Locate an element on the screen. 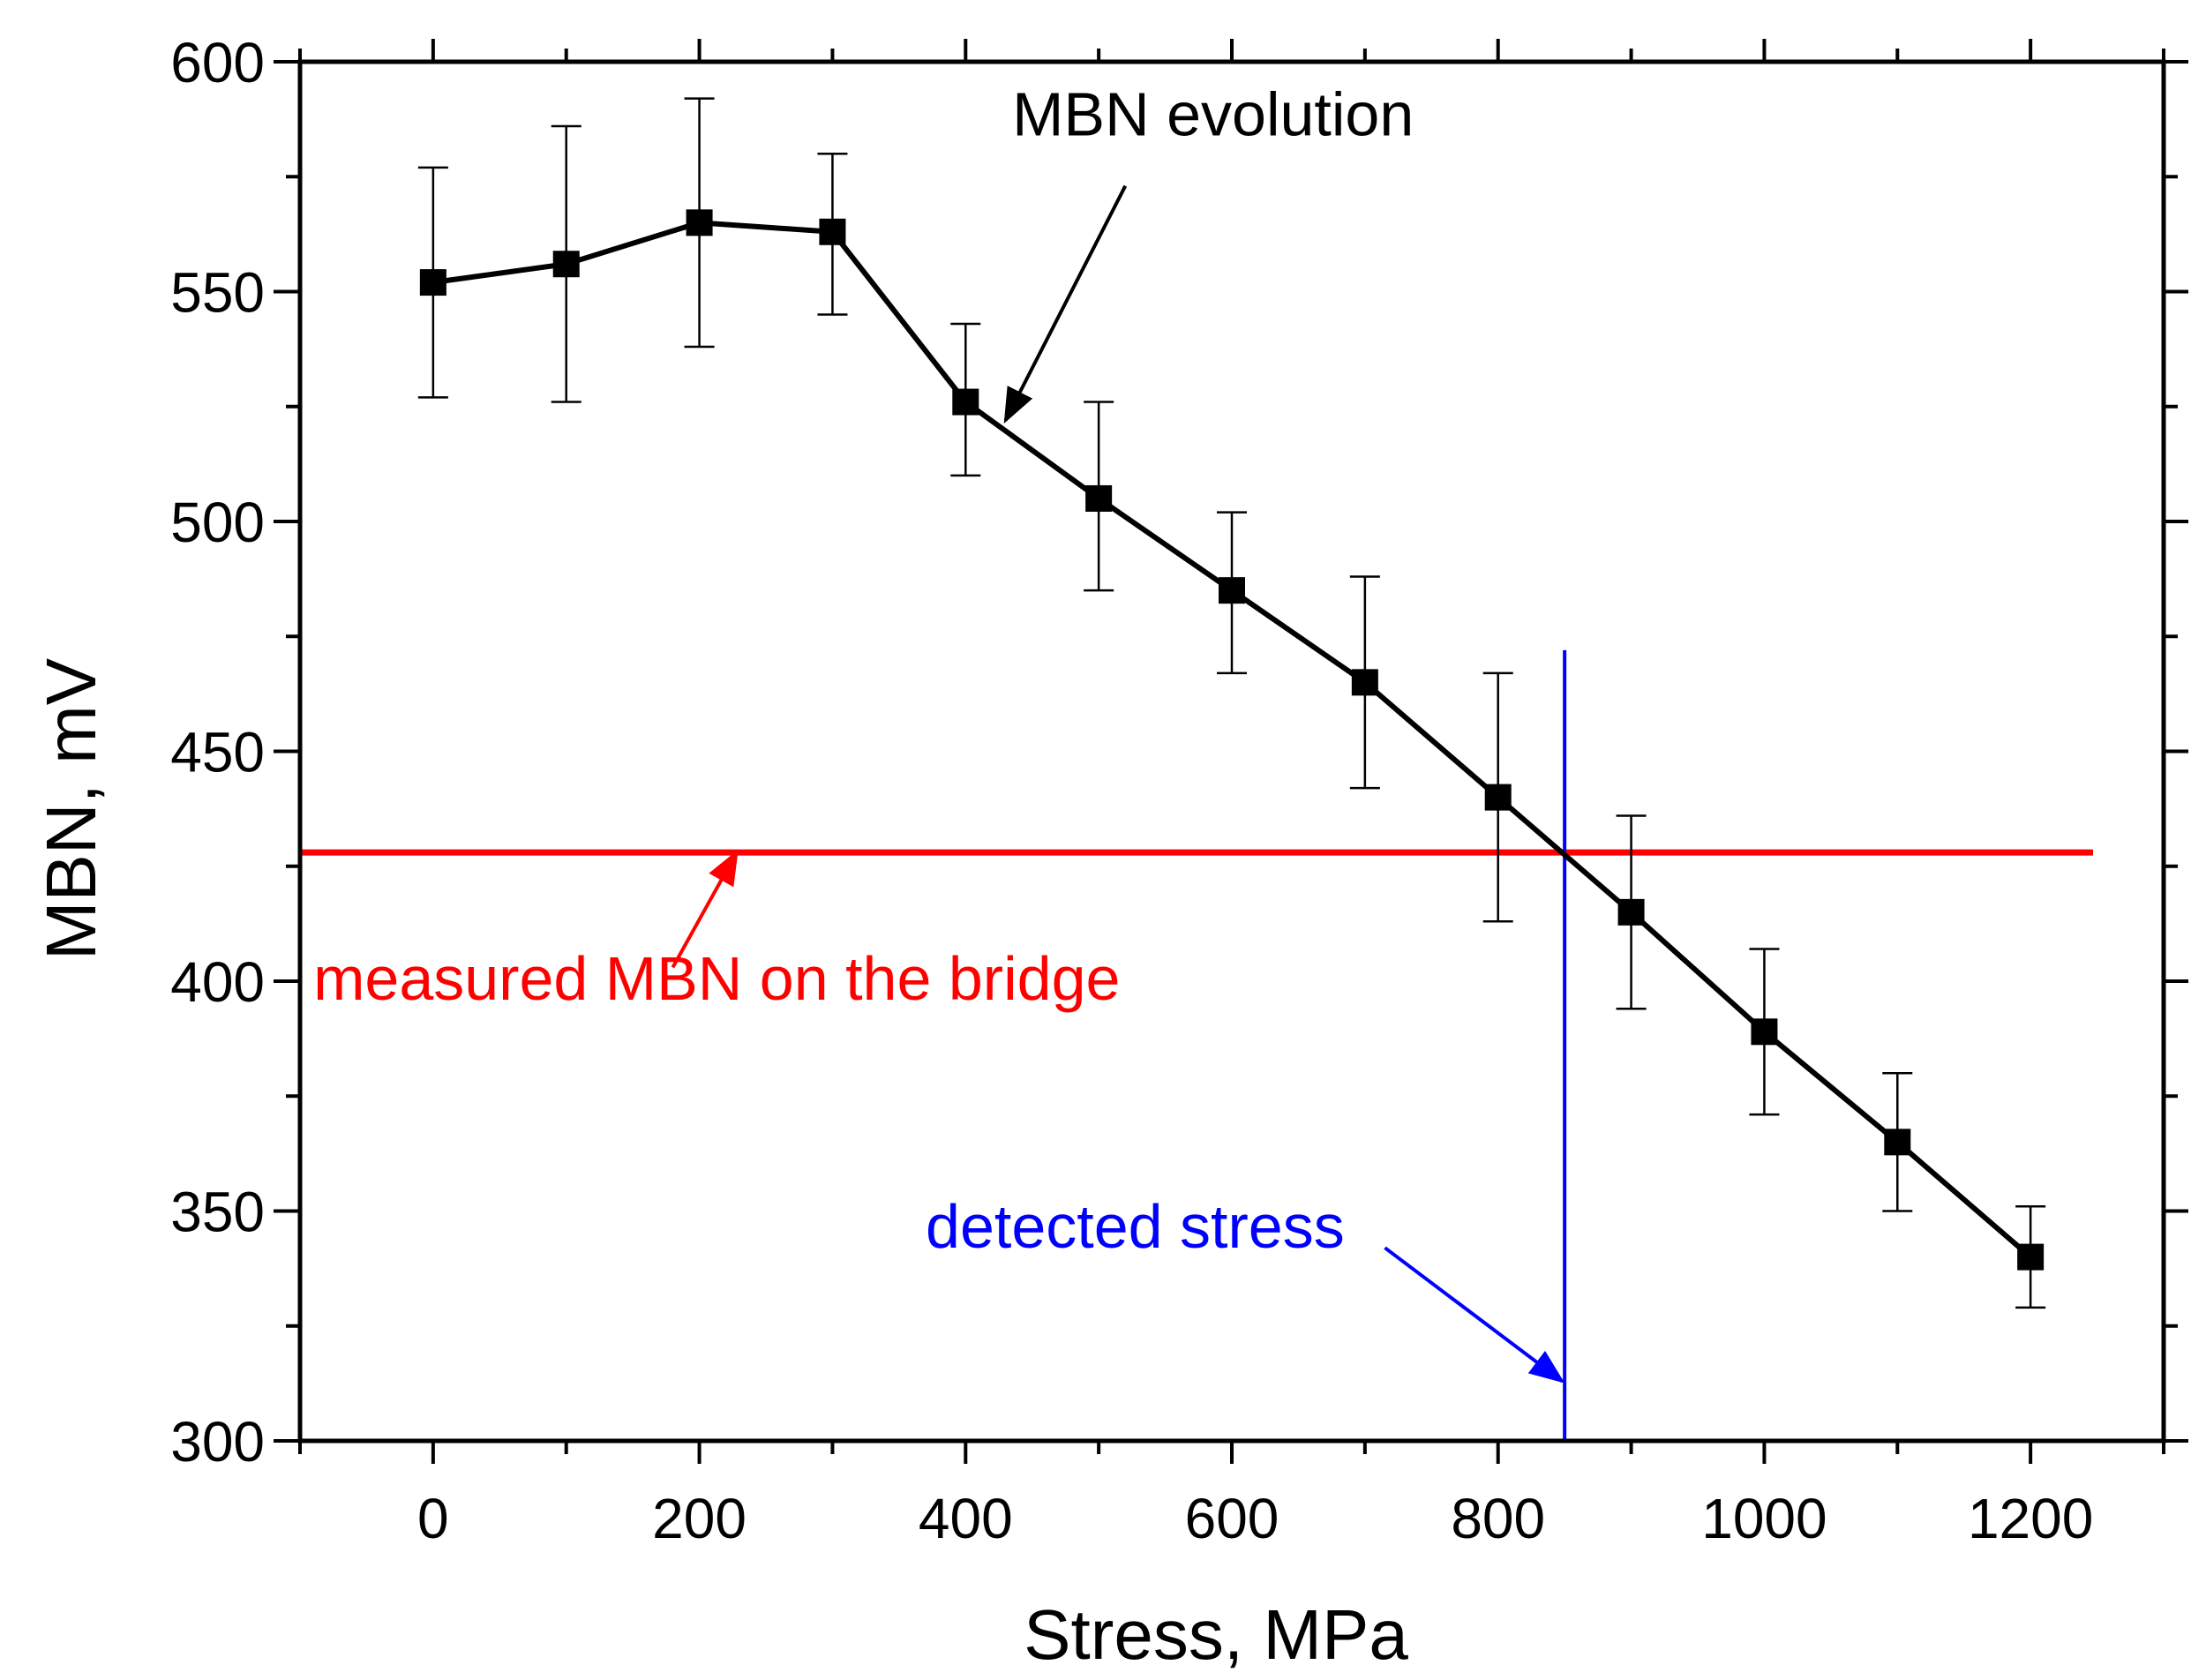 The image size is (2191, 1680). x-tick-label: 1000 is located at coordinates (1764, 1518).